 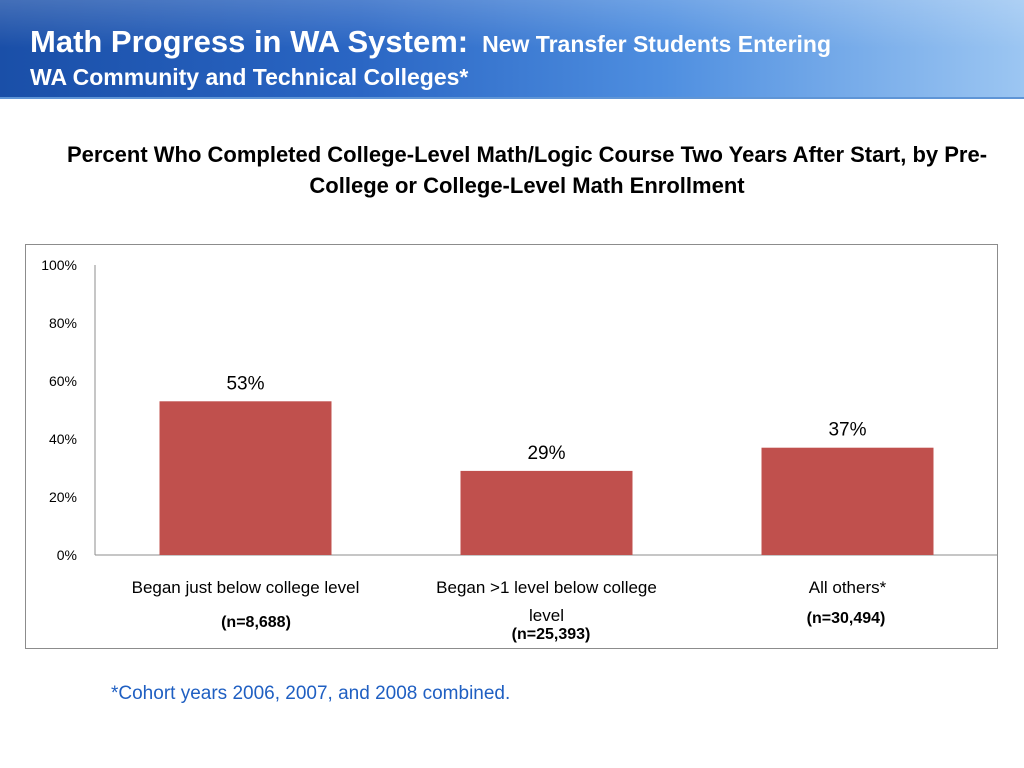 What do you see at coordinates (551, 634) in the screenshot?
I see `sample-size-label: (n=25,393)` at bounding box center [551, 634].